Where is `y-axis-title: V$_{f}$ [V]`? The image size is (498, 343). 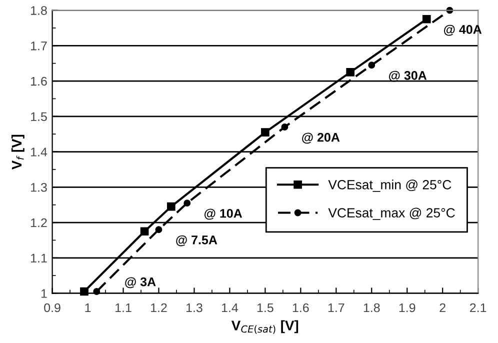 y-axis-title: V$_{f}$ [V] is located at coordinates (17, 152).